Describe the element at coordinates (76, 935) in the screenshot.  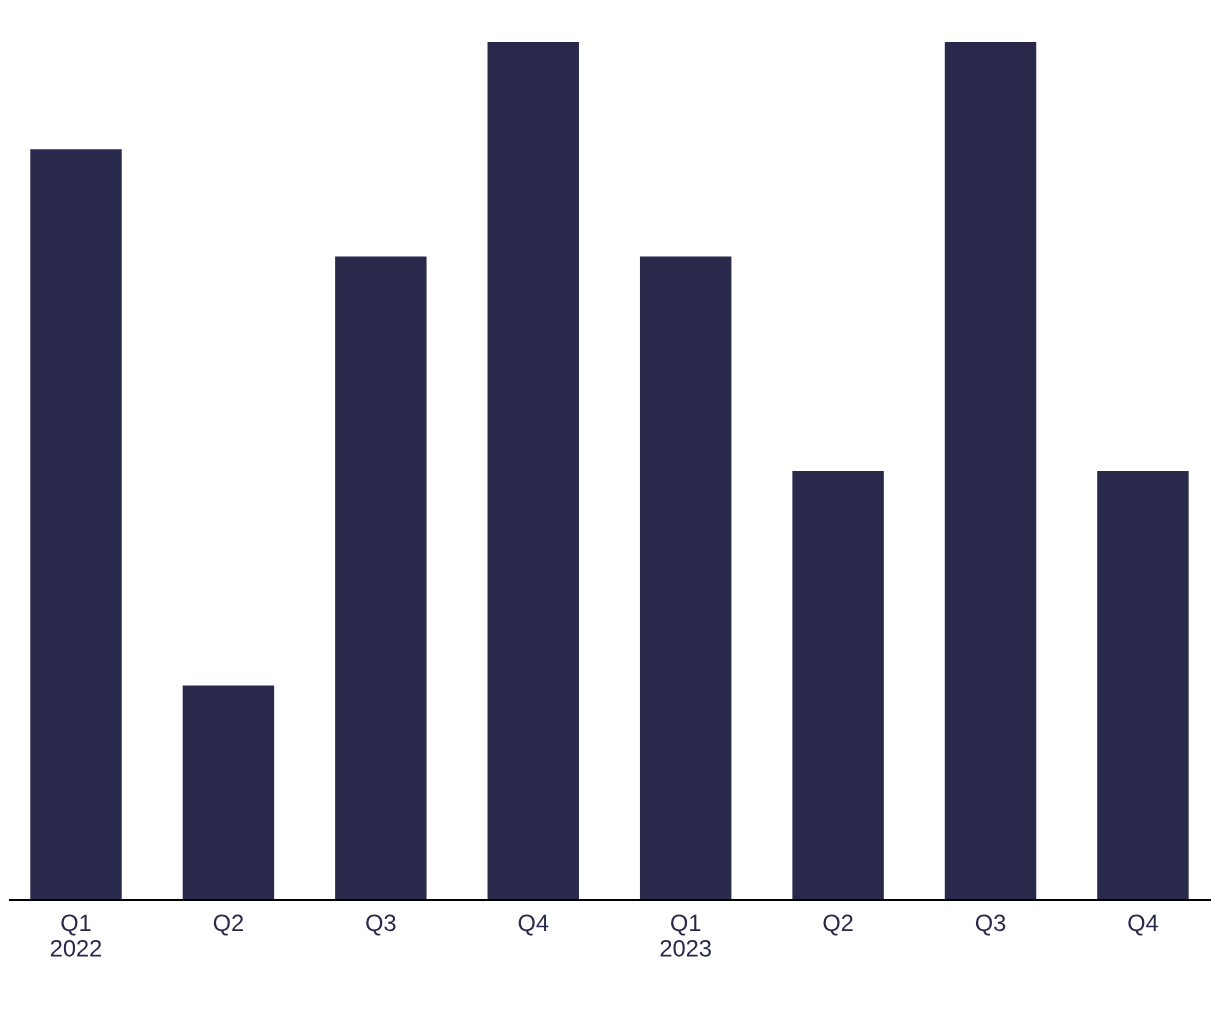
I see `x-tick-label: Q1 2022` at that location.